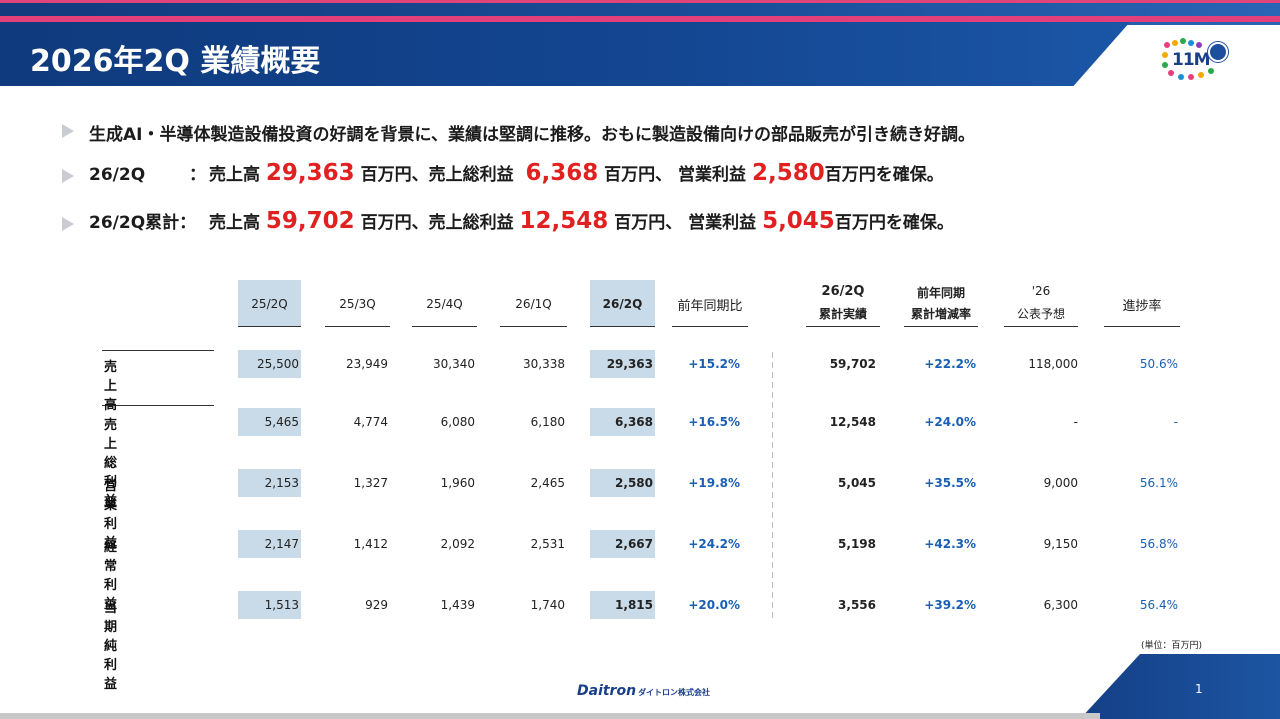  Describe the element at coordinates (444, 304) in the screenshot. I see `header-25-4q: 25/4Q` at that location.